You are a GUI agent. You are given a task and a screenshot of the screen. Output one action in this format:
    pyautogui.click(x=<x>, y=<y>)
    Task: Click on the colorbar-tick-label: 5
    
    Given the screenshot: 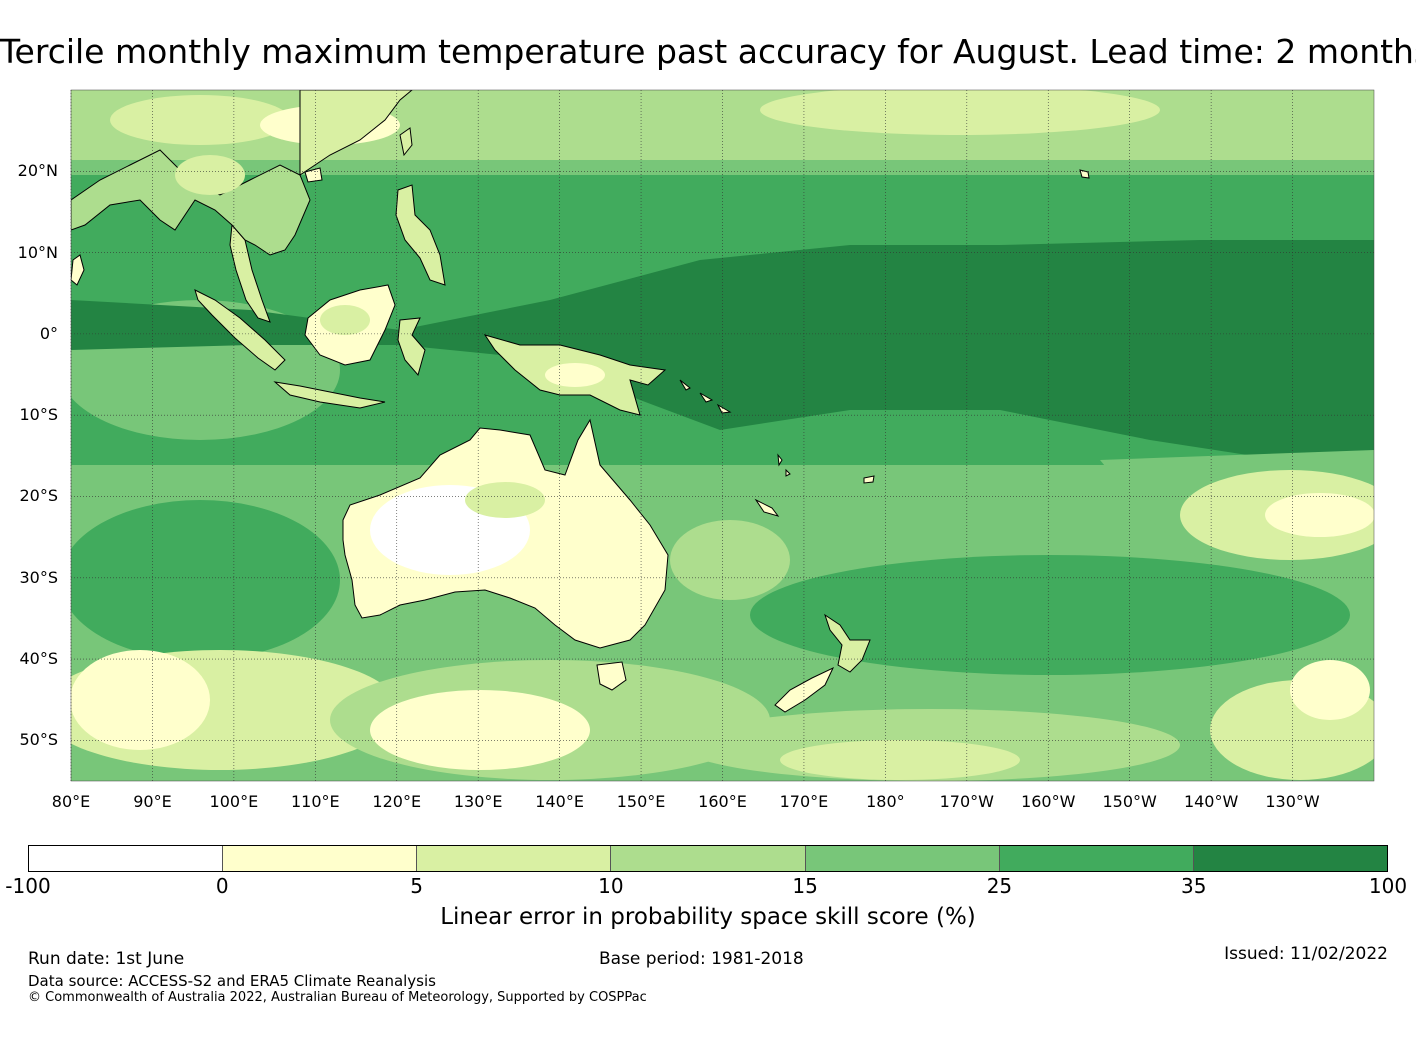 What is the action you would take?
    pyautogui.click(x=416, y=886)
    